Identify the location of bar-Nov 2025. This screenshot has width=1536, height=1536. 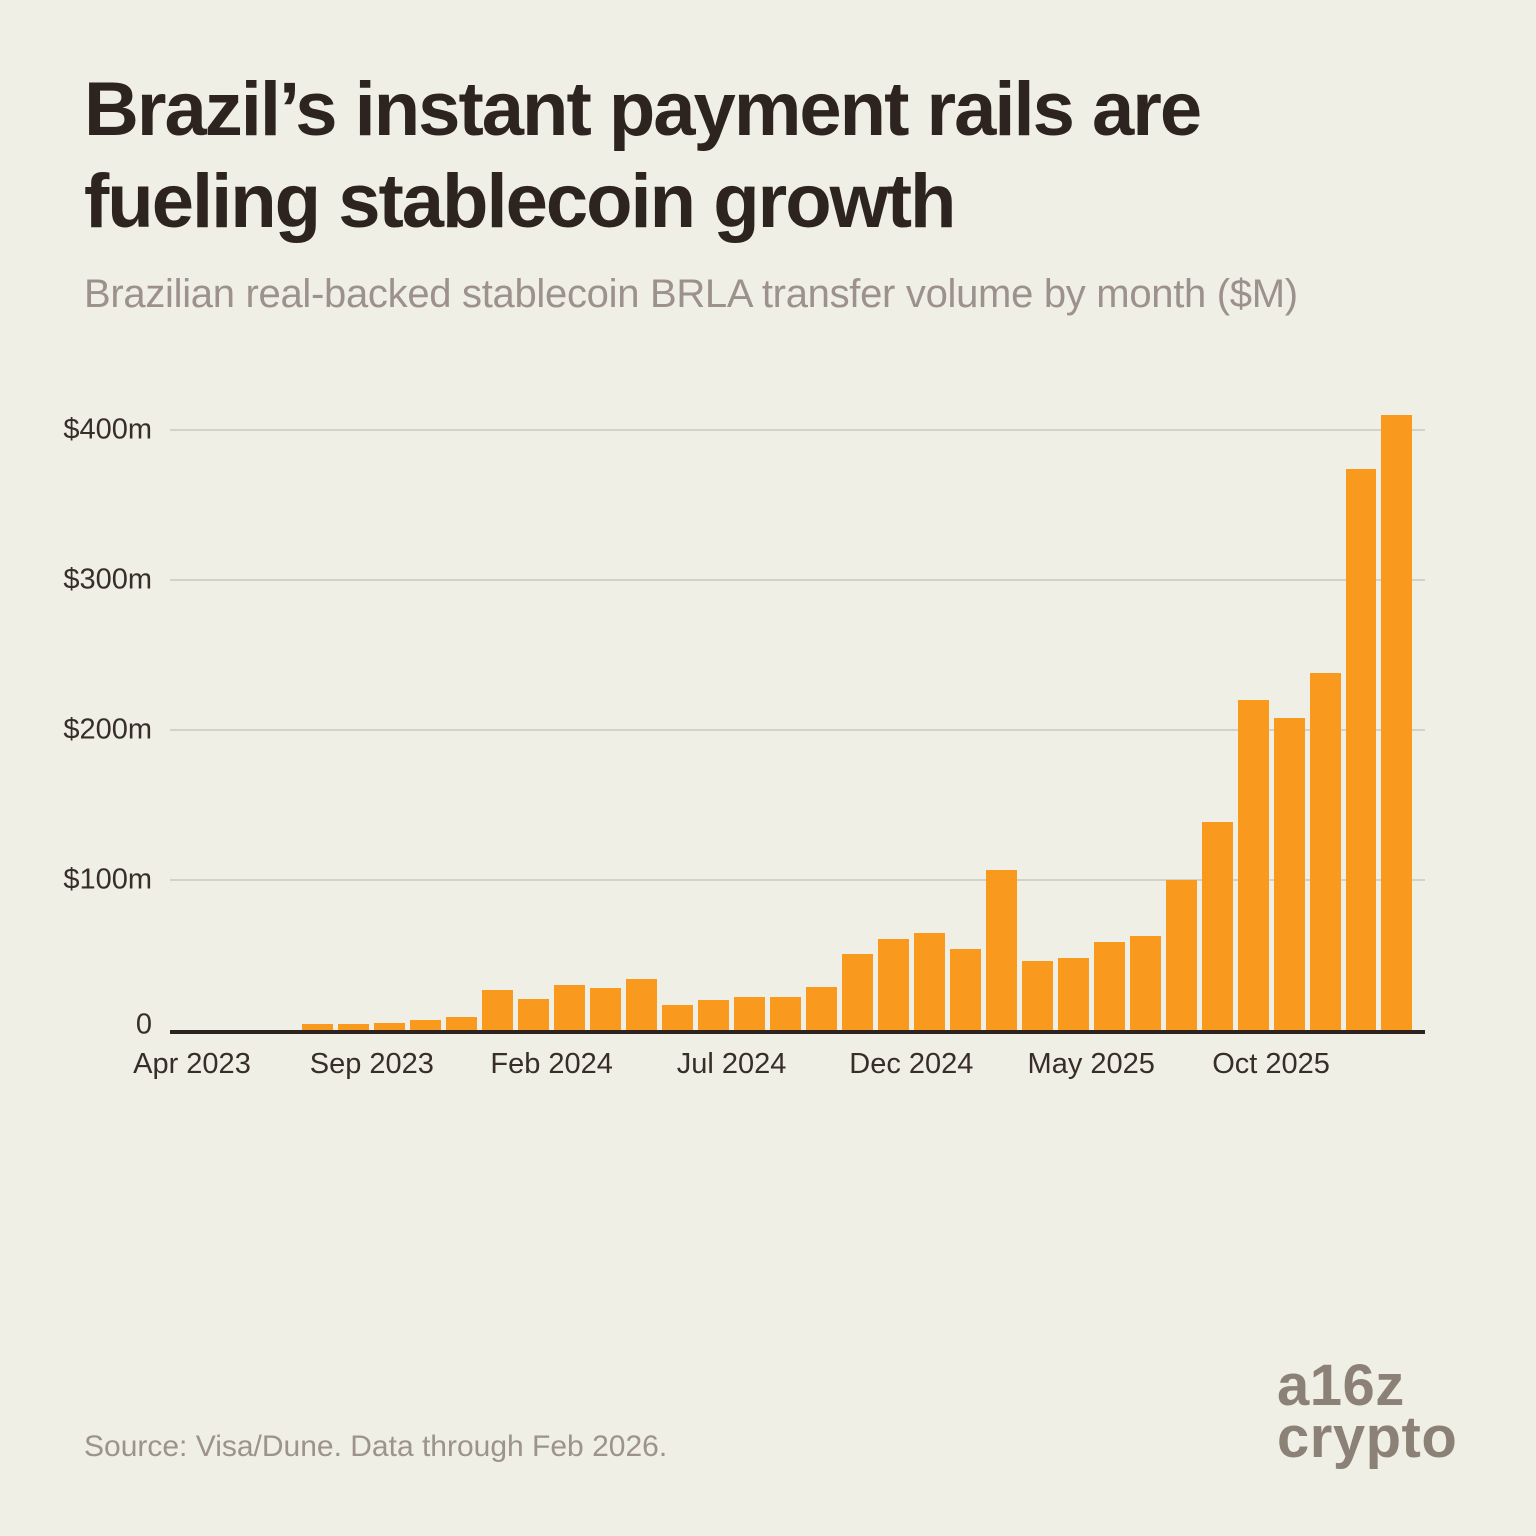
(1289, 874).